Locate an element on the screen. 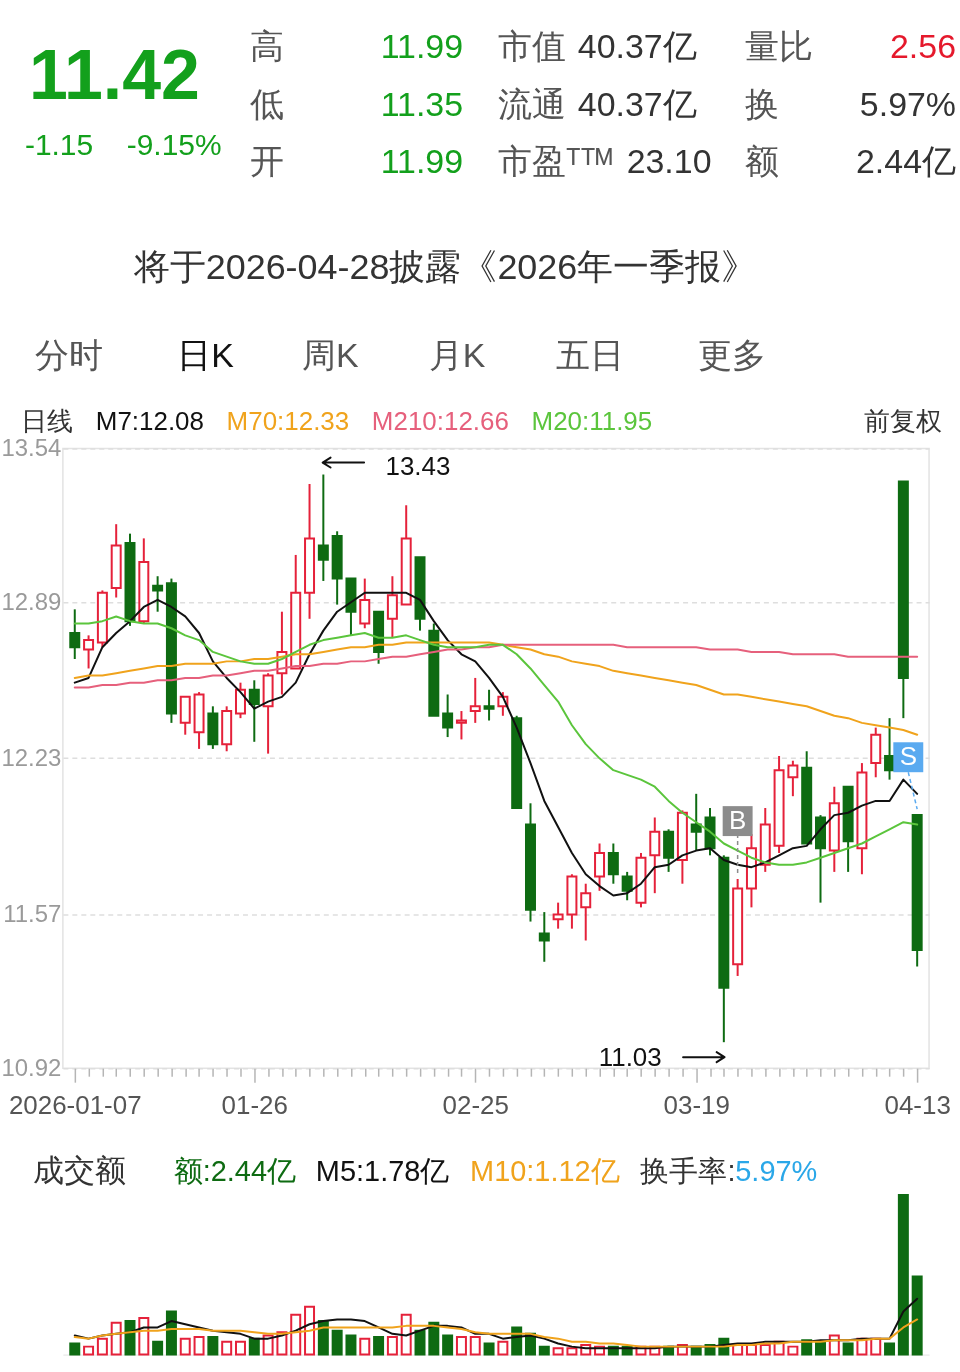  text: 换手率: is located at coordinates (688, 1170).